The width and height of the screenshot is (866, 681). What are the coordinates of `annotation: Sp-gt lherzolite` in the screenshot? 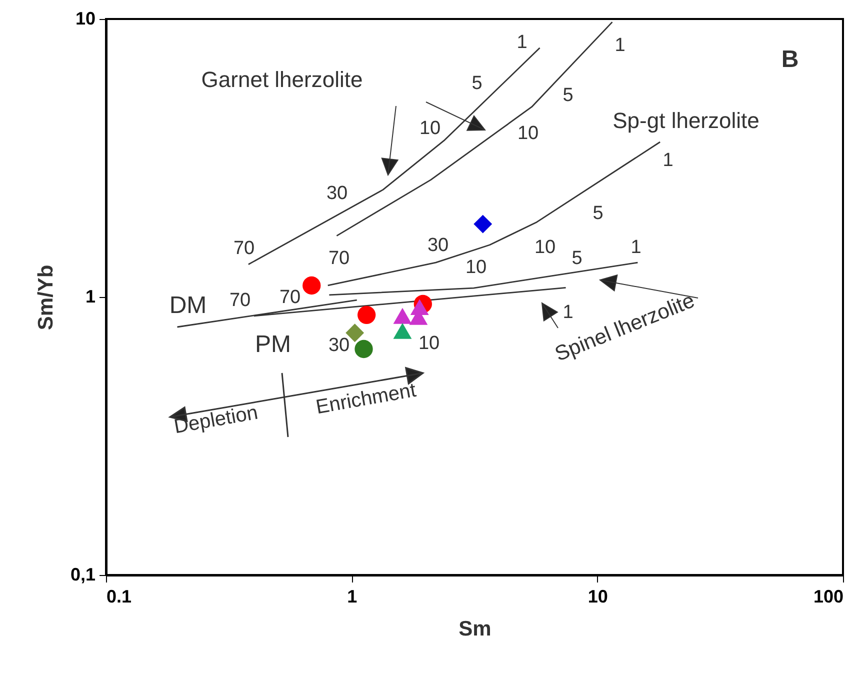 It's located at (686, 120).